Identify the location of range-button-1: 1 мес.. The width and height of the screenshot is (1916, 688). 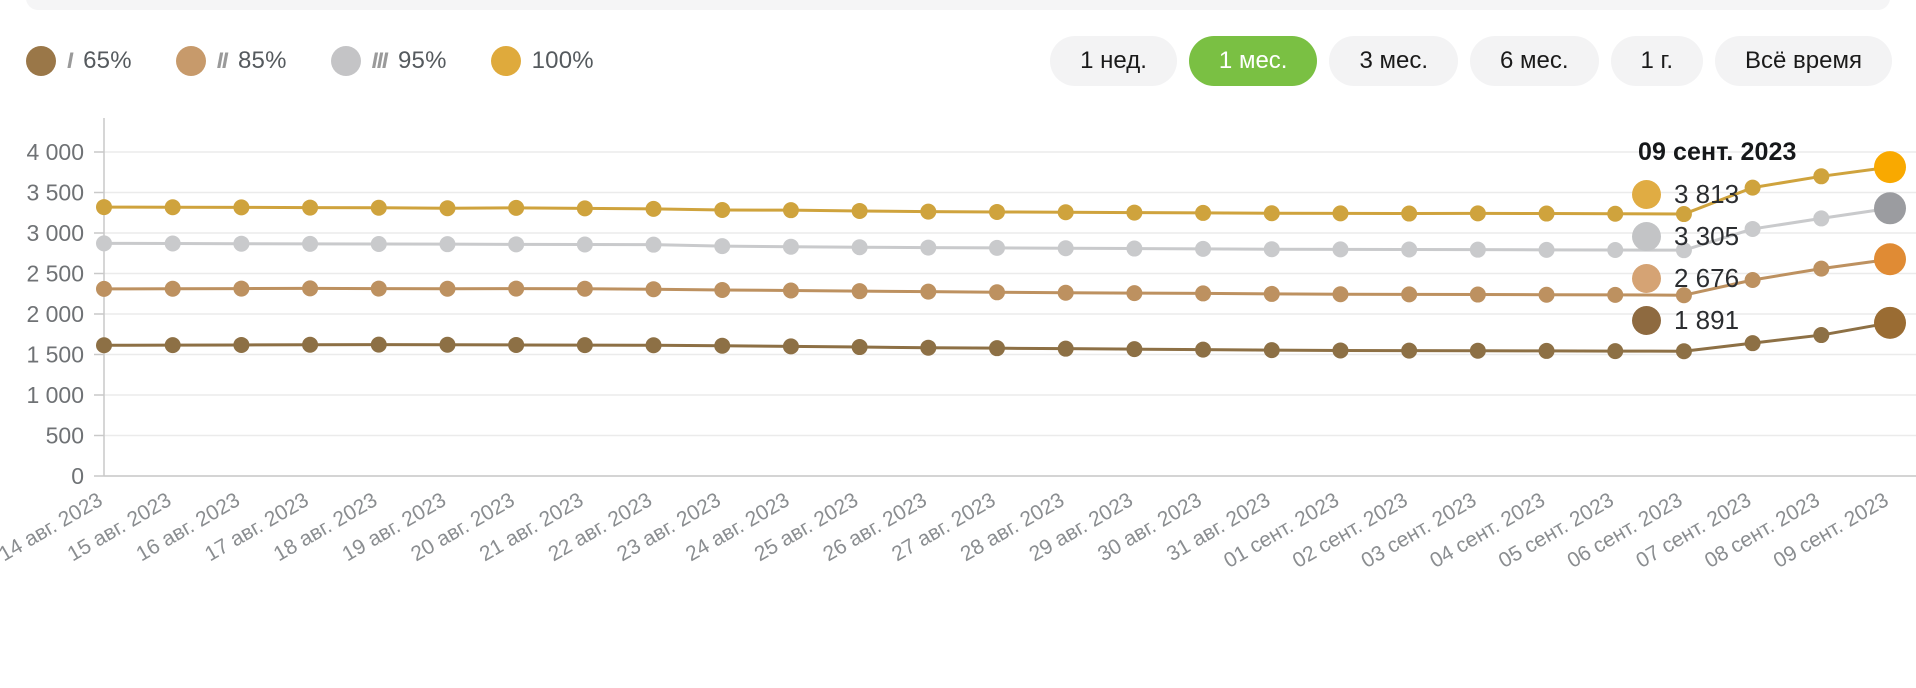
(1253, 61).